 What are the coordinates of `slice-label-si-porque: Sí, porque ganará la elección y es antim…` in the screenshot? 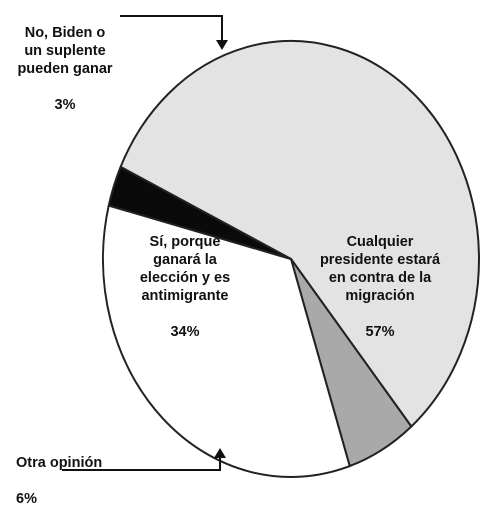 It's located at (185, 278).